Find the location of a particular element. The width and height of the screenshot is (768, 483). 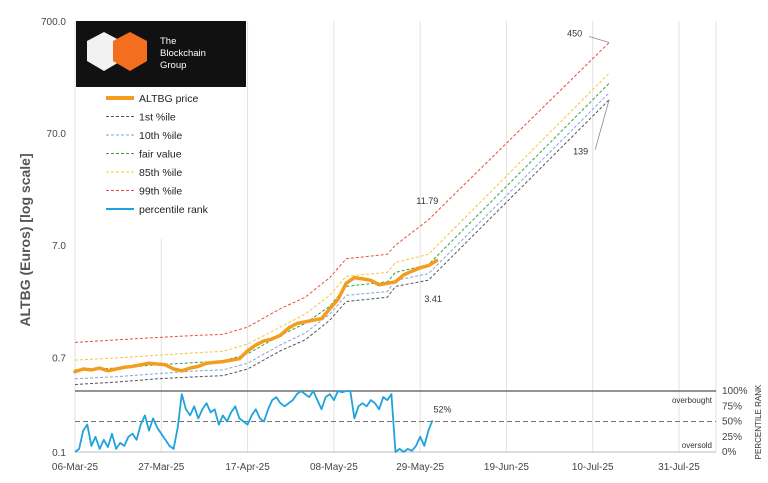

logo-hexagon-orange is located at coordinates (130, 51).